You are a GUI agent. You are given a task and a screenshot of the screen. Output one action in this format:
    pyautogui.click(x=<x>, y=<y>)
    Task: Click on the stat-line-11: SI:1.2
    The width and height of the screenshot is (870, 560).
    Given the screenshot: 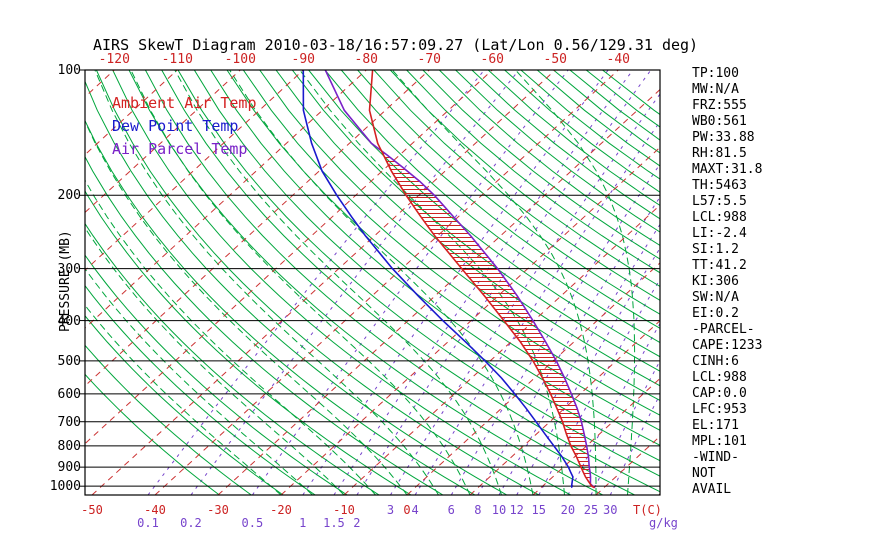 What is the action you would take?
    pyautogui.click(x=715, y=249)
    